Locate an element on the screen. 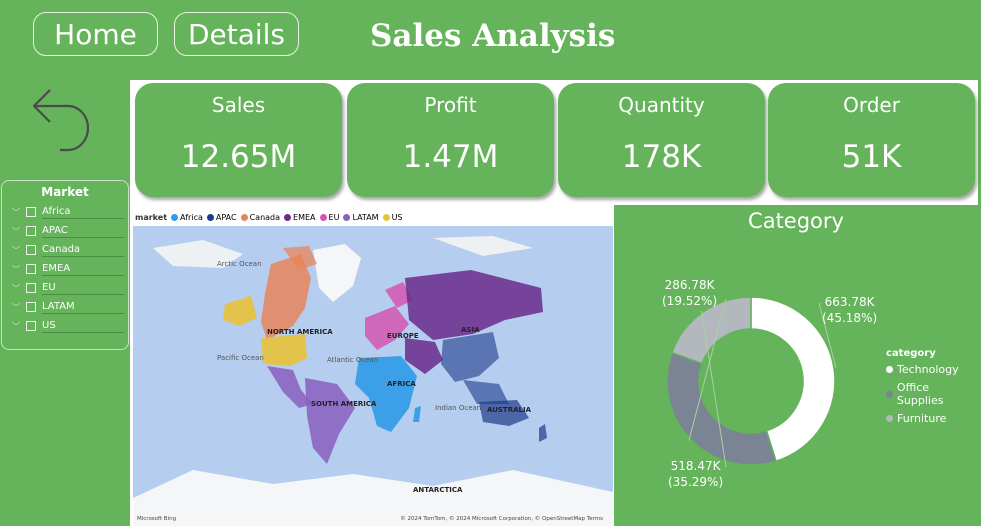 The width and height of the screenshot is (981, 526). data-label-percent: (45.18%) is located at coordinates (850, 318).